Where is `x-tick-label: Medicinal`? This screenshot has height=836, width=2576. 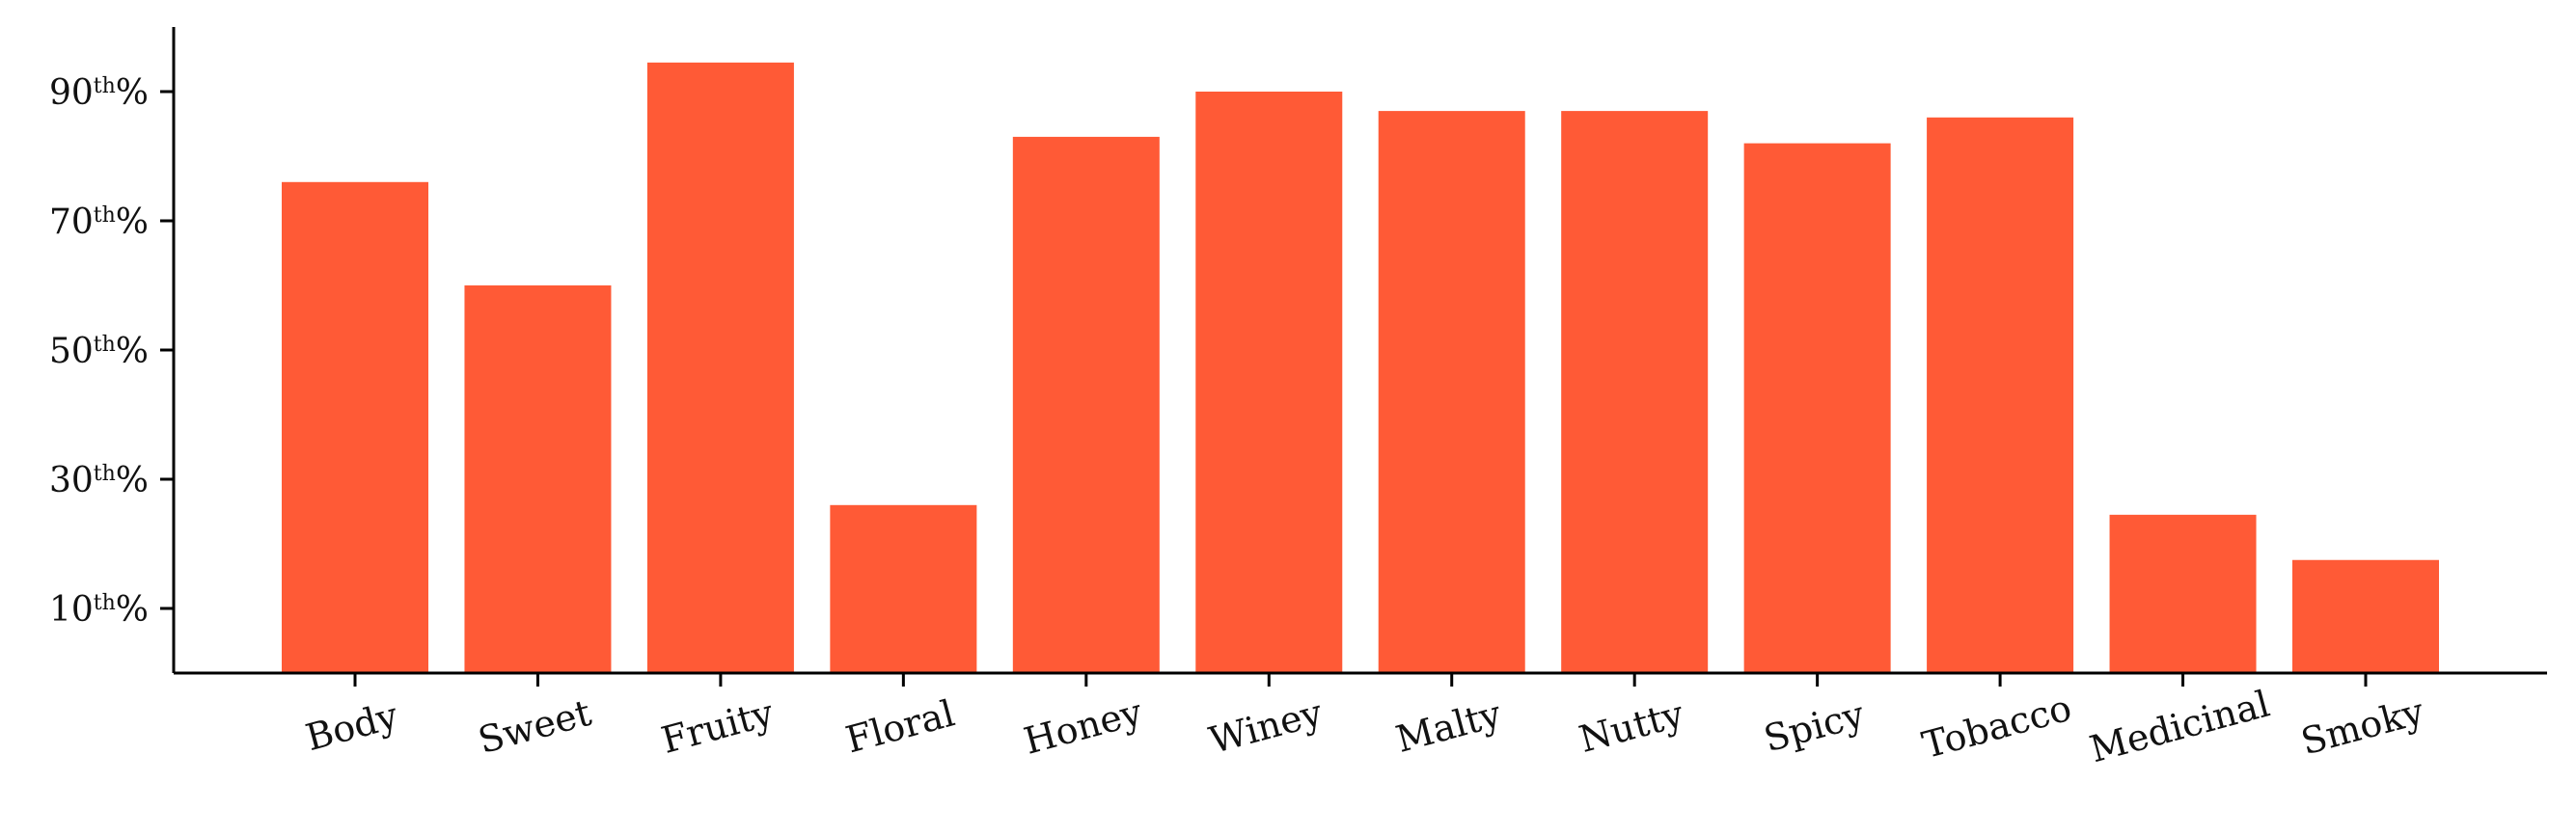 x-tick-label: Medicinal is located at coordinates (2179, 727).